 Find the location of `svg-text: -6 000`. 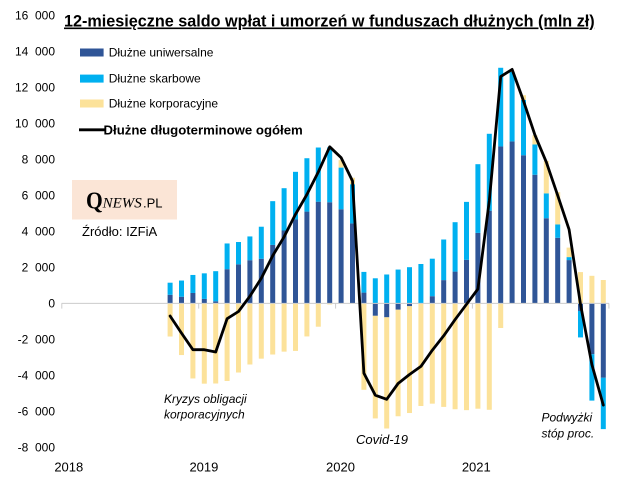

svg-text: -6 000 is located at coordinates (37, 412).